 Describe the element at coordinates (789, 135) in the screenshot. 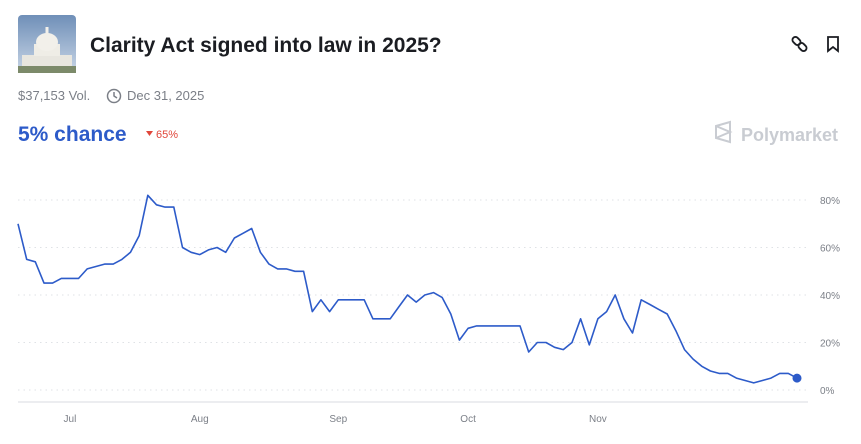

I see `brand: Polymarket` at that location.